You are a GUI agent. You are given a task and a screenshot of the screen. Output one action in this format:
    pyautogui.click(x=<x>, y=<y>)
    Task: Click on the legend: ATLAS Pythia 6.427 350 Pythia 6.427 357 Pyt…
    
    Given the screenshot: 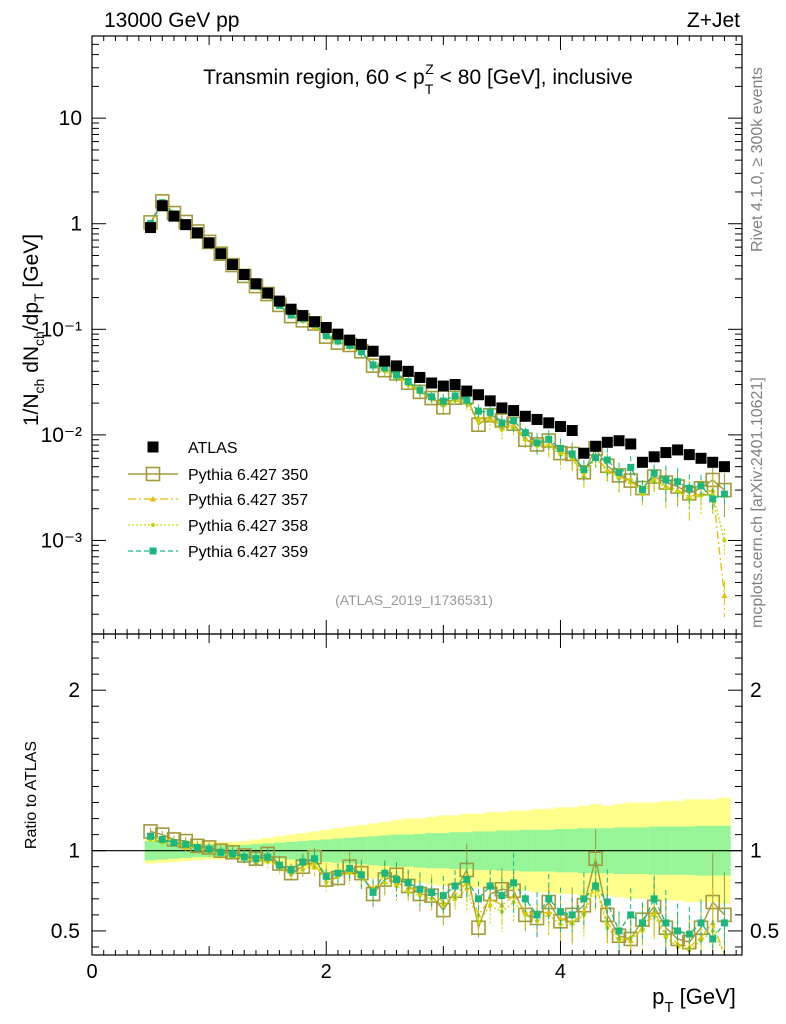 What is the action you would take?
    pyautogui.click(x=218, y=500)
    